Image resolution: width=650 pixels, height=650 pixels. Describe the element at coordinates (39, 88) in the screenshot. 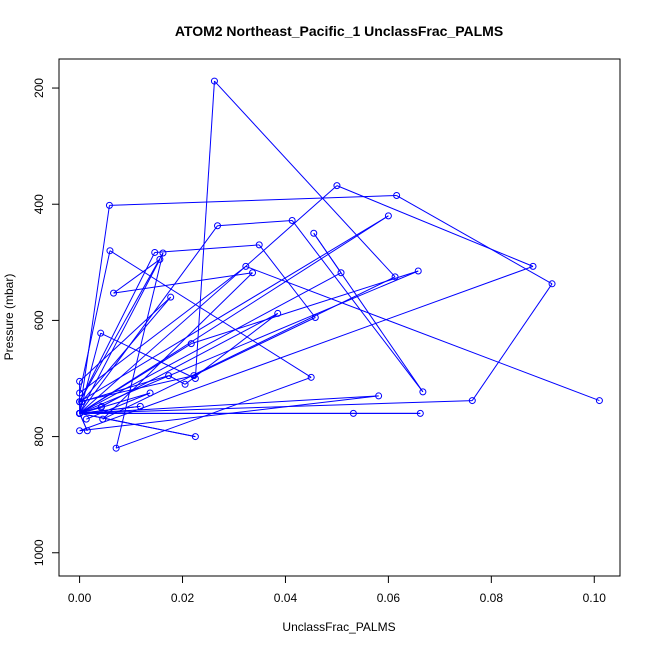

I see `y-tick-label: 200` at that location.